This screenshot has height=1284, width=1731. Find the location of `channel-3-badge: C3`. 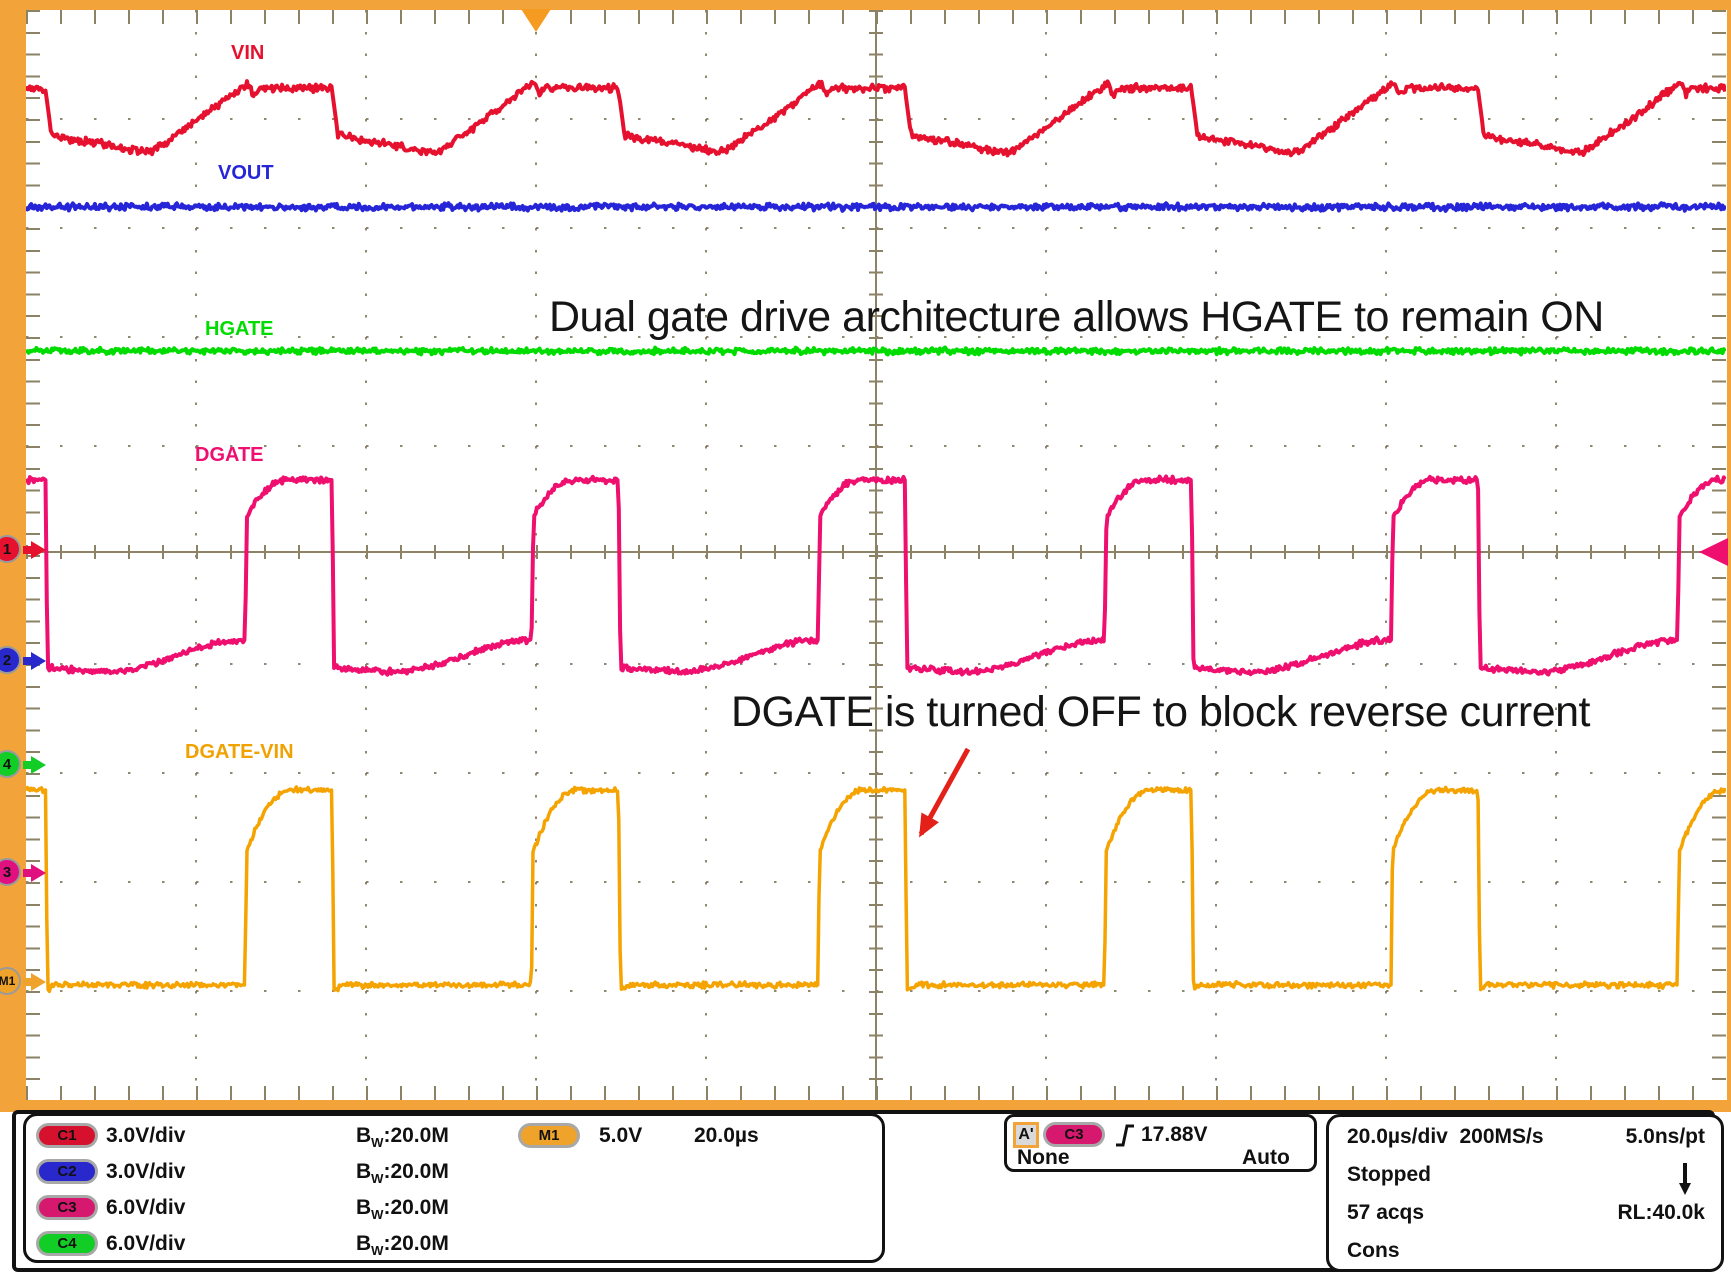

channel-3-badge: C3 is located at coordinates (67, 1207).